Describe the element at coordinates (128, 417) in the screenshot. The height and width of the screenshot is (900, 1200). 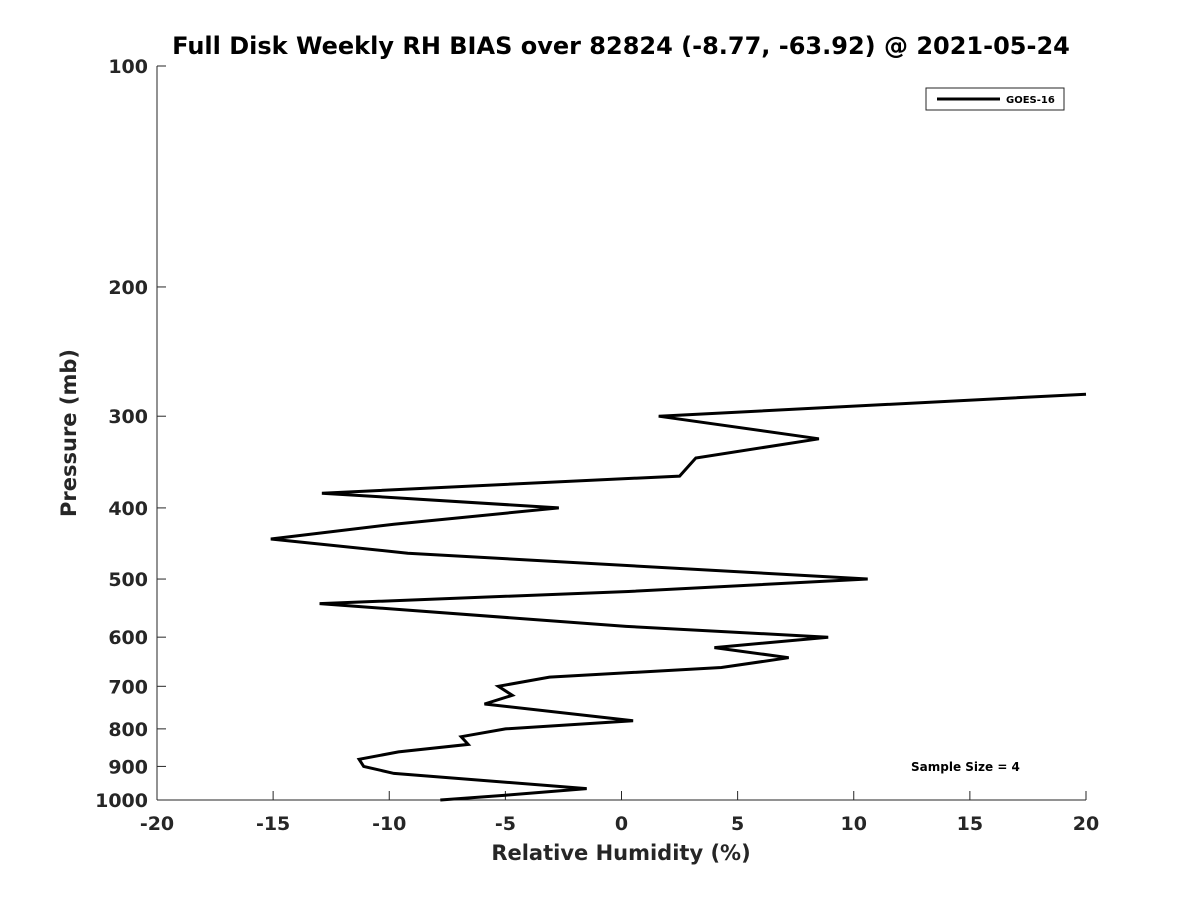
I see `y-tick-label: 300` at that location.